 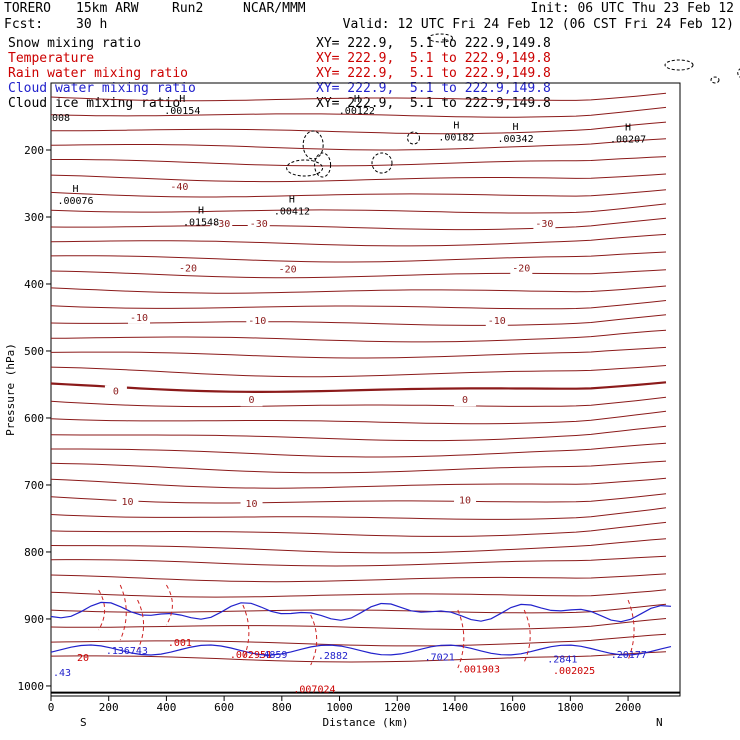 What do you see at coordinates (224, 707) in the screenshot?
I see `x-tick-label: 600` at bounding box center [224, 707].